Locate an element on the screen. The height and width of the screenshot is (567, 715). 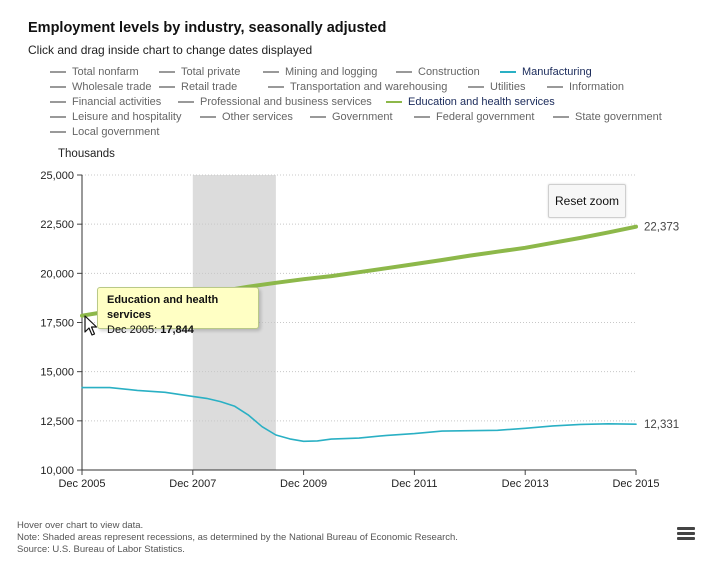
x-tick-label: Dec 2005 is located at coordinates (81, 484).